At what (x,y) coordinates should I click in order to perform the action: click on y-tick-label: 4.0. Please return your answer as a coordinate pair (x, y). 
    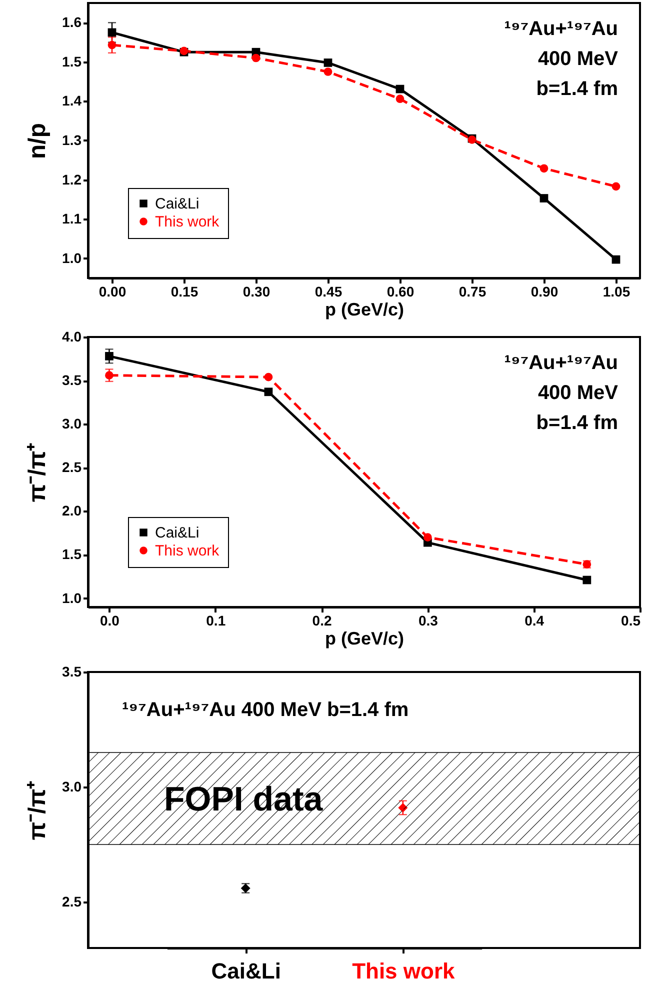
    Looking at the image, I should click on (72, 336).